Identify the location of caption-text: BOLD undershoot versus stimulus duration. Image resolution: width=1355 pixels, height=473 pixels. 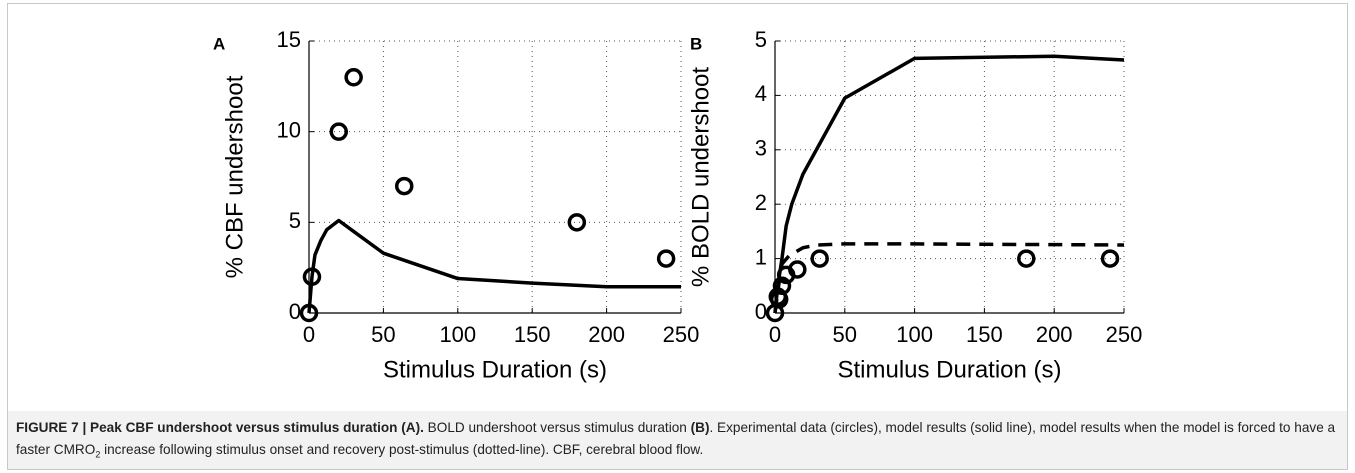
(557, 427).